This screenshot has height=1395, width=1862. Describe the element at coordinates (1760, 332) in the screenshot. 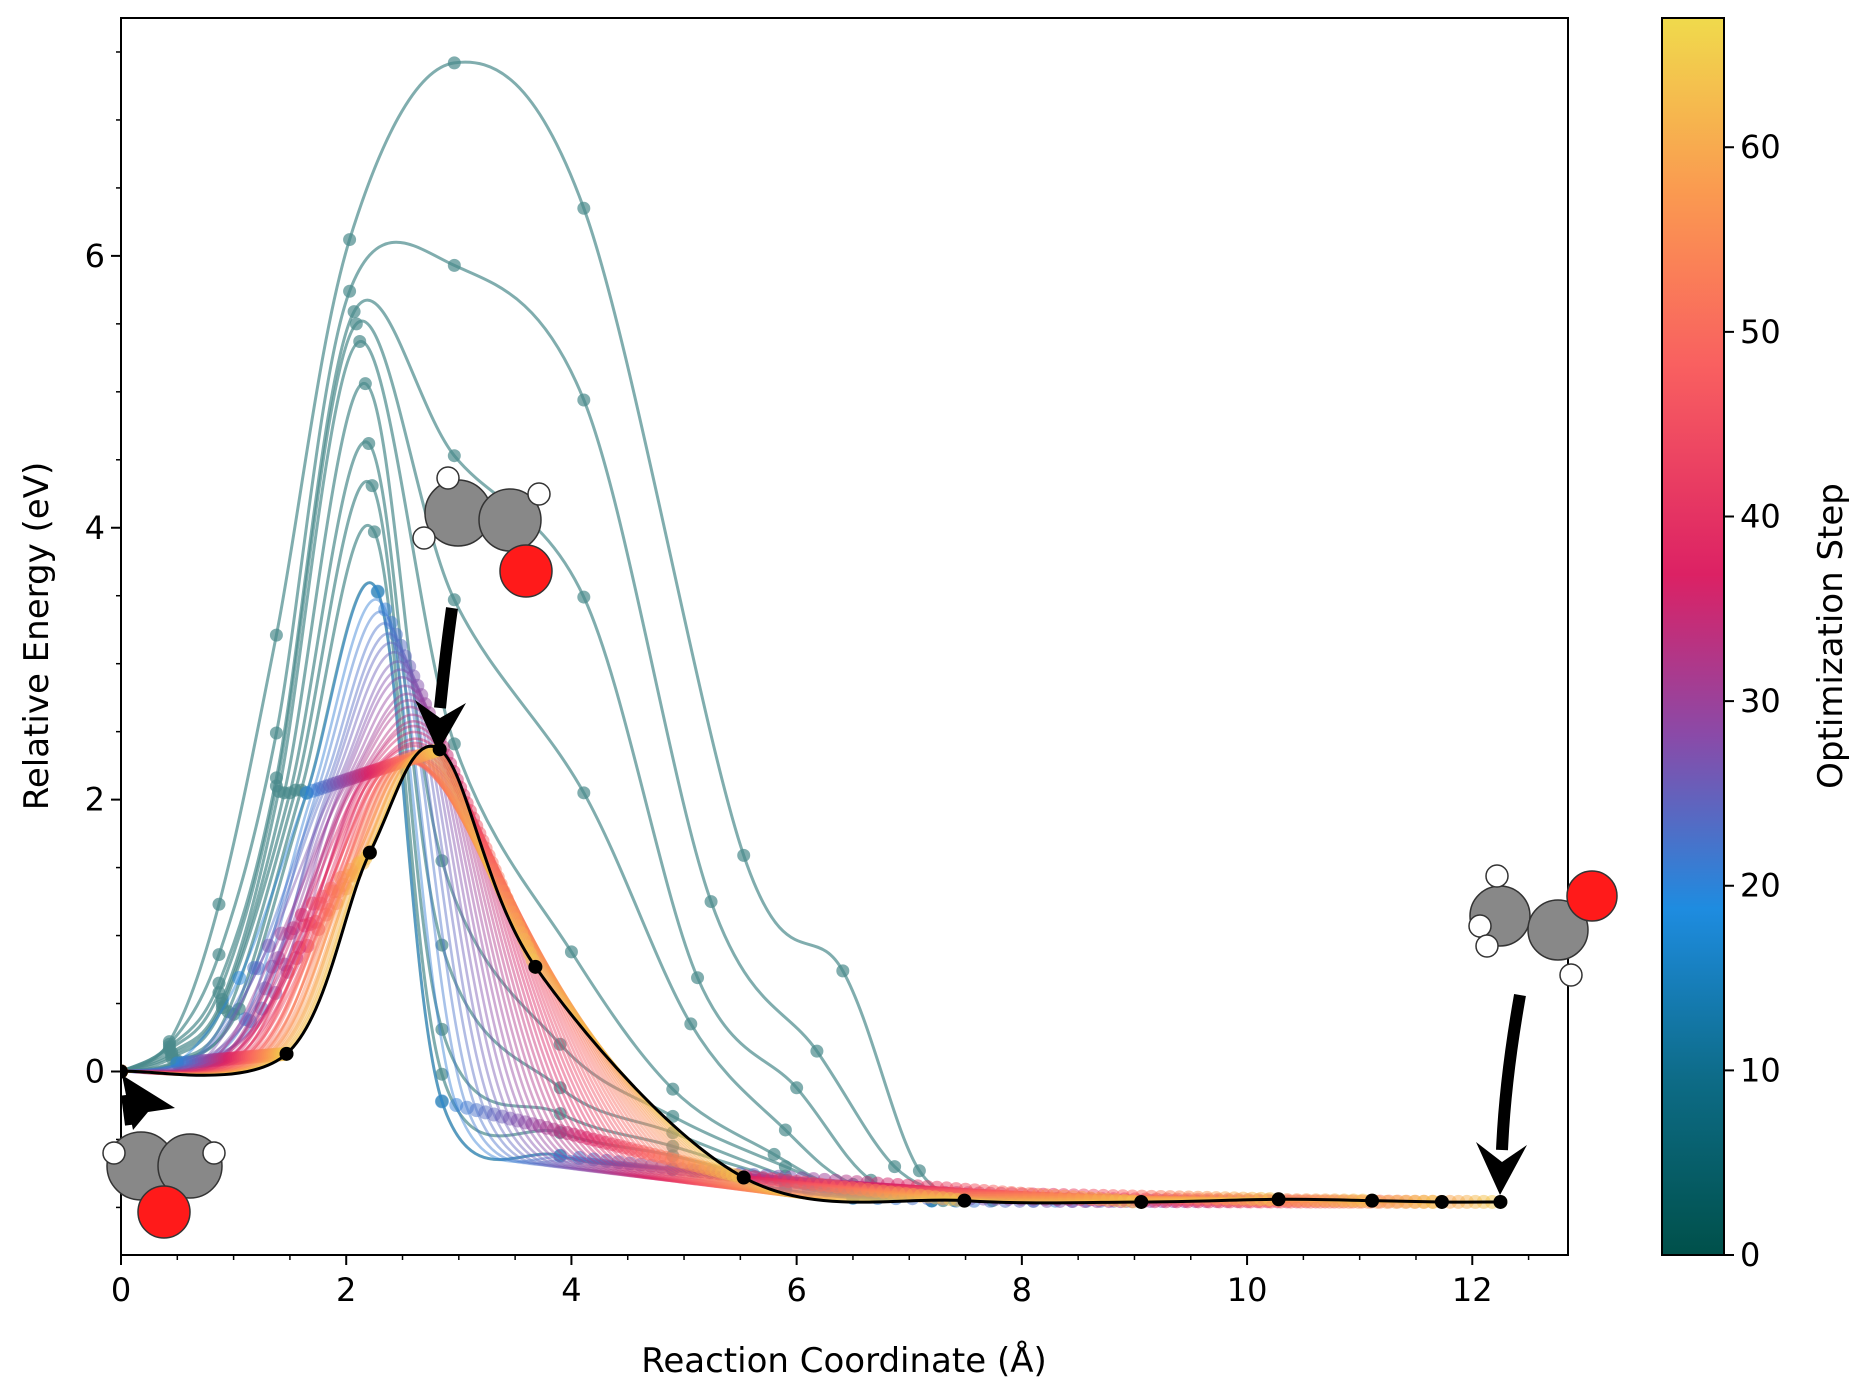

I see `colorbar-tick-label: 50` at that location.